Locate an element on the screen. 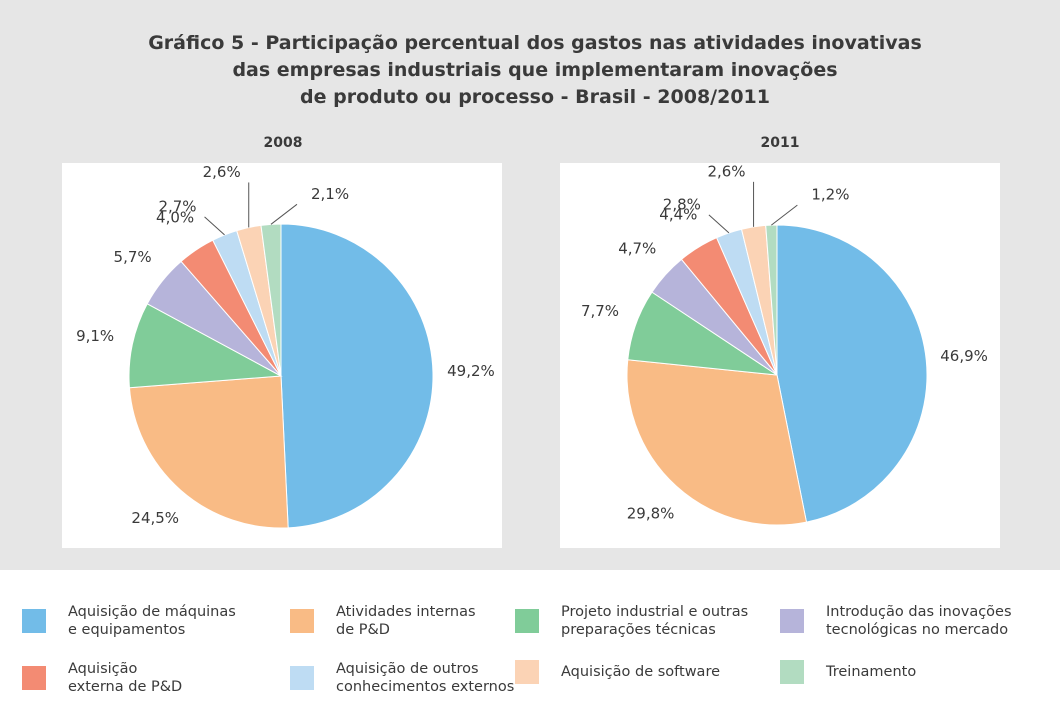 The width and height of the screenshot is (1060, 715). legend-item: Aquisição de máquinas e equipamentos is located at coordinates (129, 621).